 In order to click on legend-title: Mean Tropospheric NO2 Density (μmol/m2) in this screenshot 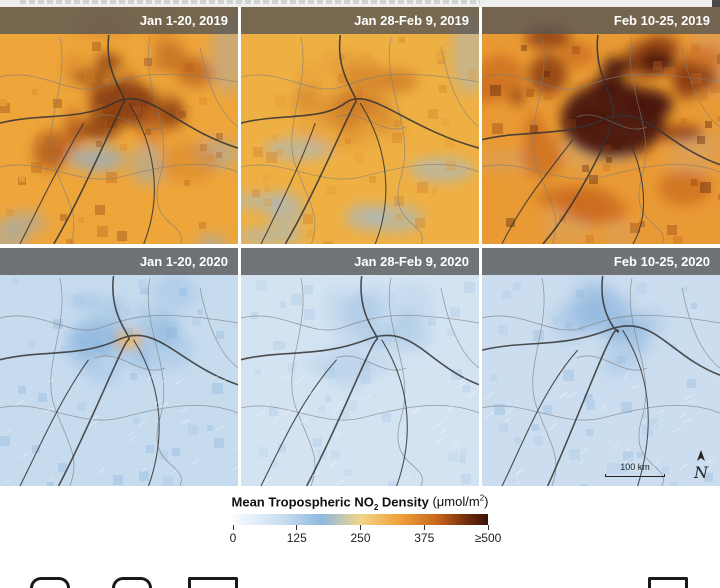, I will do `click(360, 503)`.